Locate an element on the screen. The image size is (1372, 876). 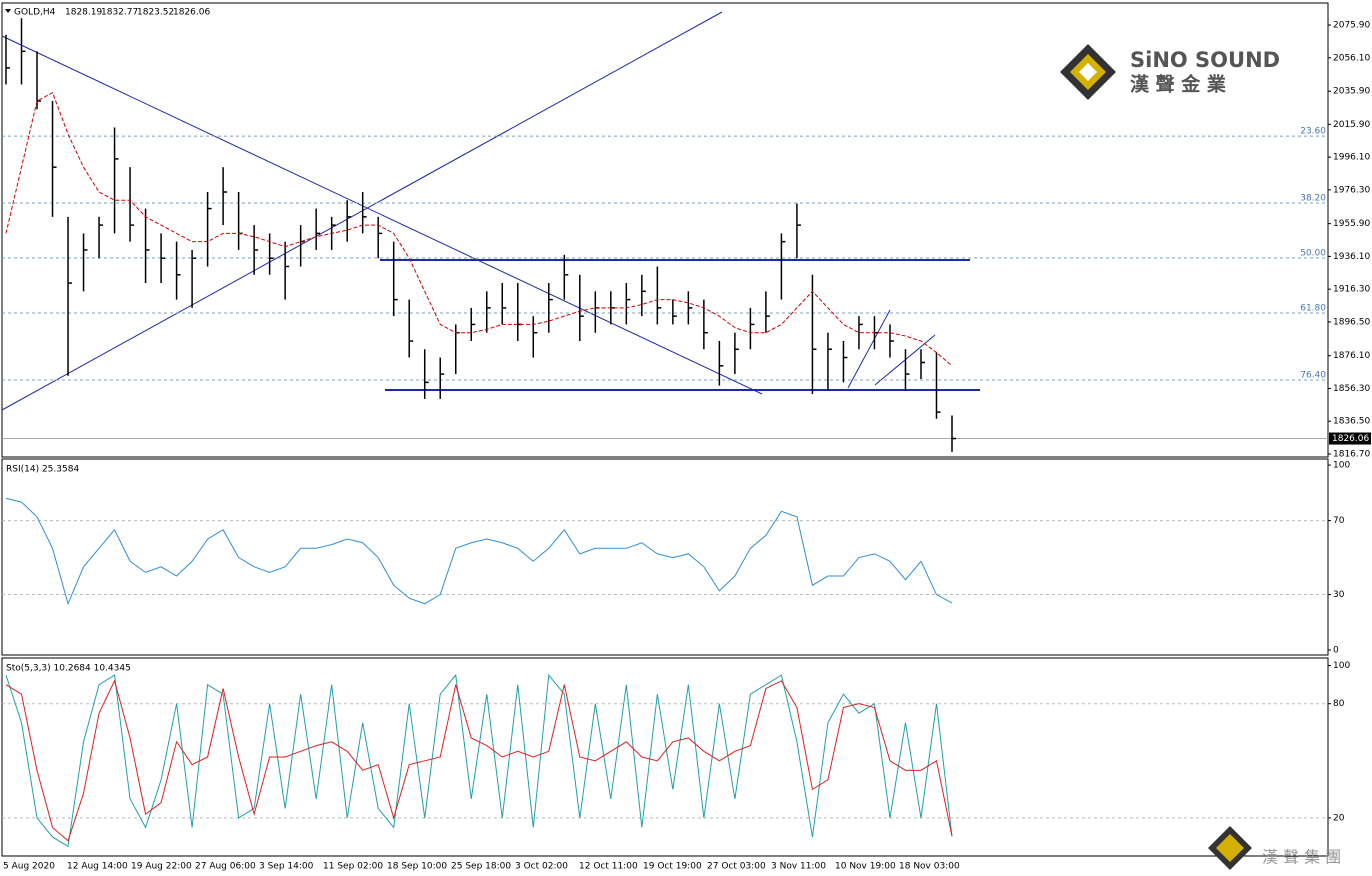
x-tick-label: 12 Oct 11:00 is located at coordinates (608, 867).